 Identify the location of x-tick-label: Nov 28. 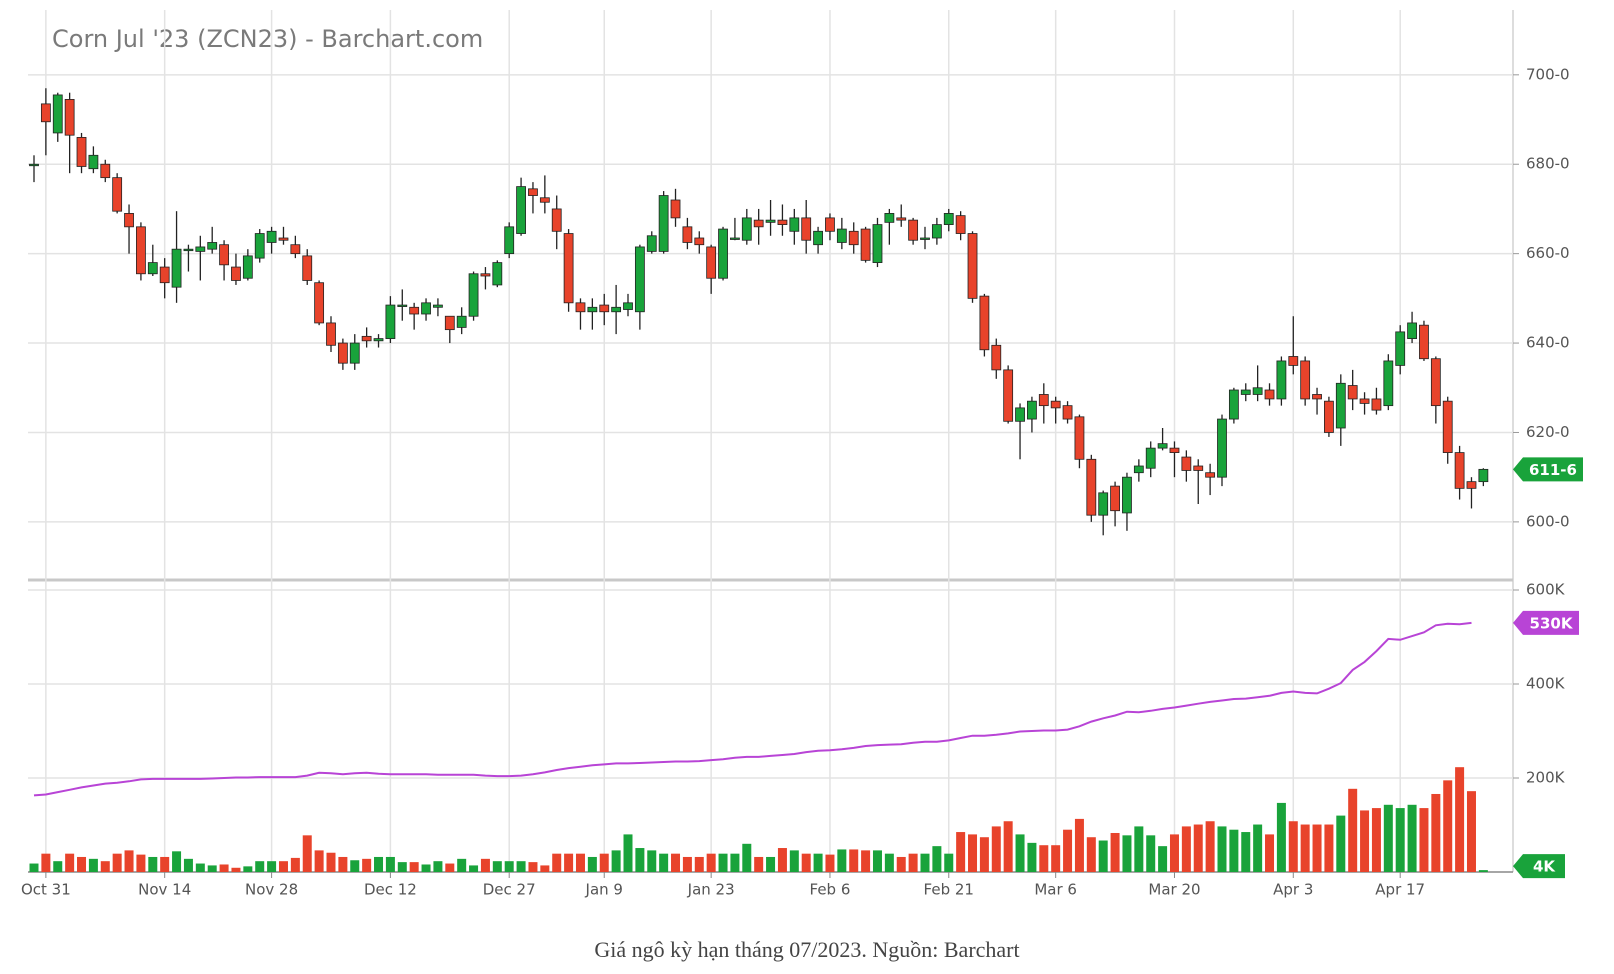
(271, 890).